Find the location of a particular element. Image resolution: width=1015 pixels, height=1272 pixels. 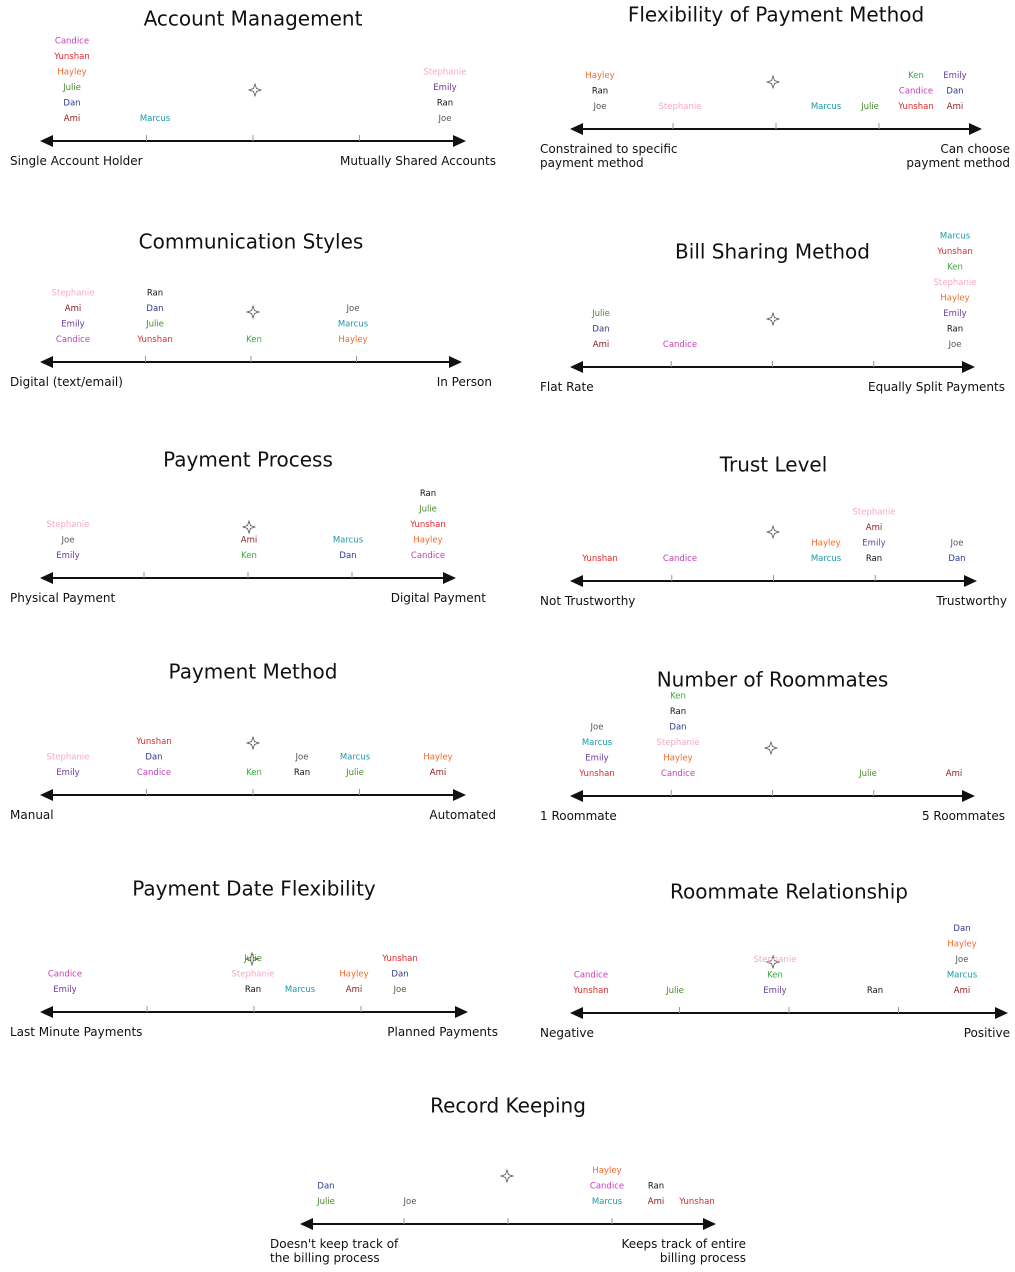

left-end-label: payment method is located at coordinates (592, 163).